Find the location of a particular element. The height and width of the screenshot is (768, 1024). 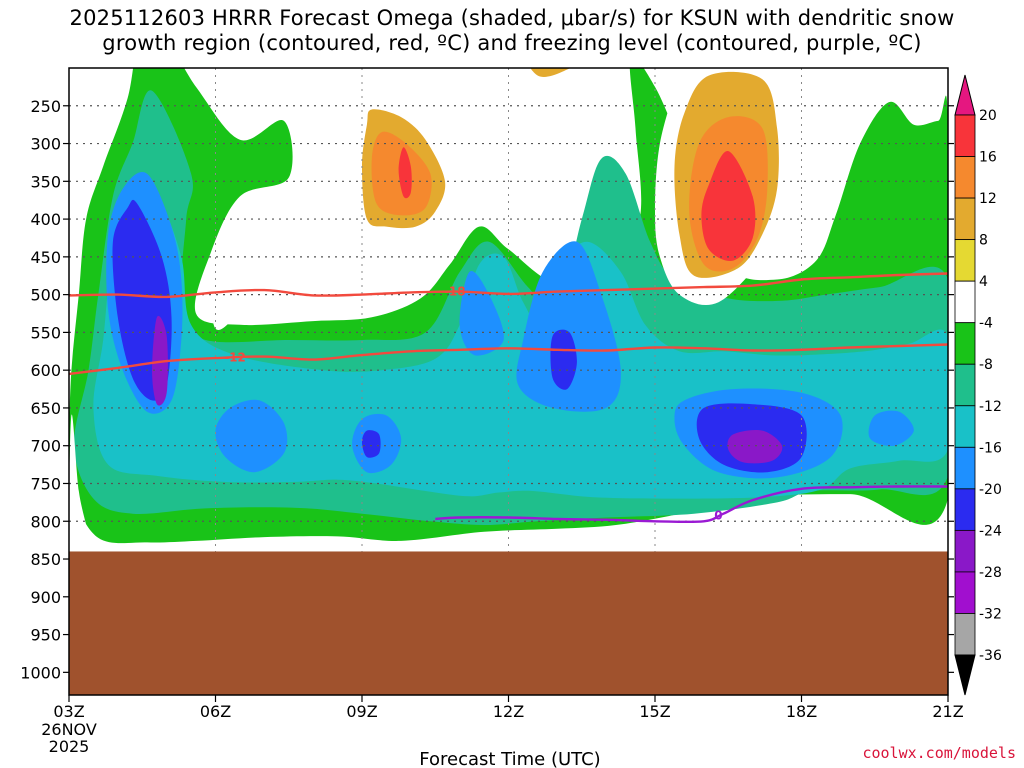

y-tick-label-400: 400 is located at coordinates (45, 219).